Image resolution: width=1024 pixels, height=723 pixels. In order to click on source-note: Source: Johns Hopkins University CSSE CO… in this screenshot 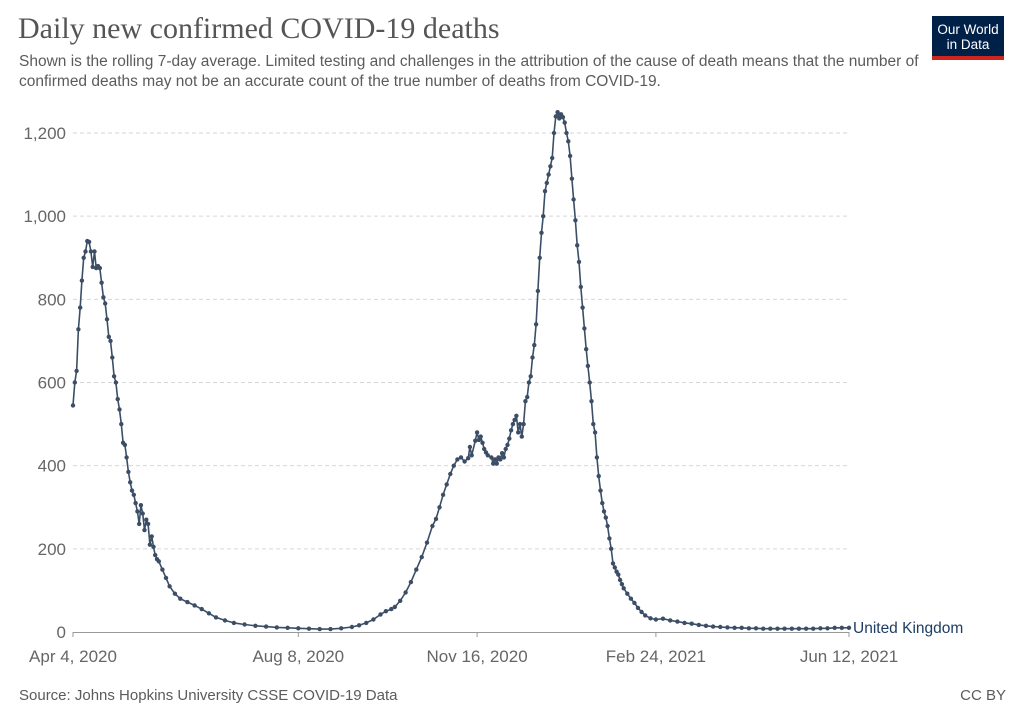, I will do `click(208, 695)`.